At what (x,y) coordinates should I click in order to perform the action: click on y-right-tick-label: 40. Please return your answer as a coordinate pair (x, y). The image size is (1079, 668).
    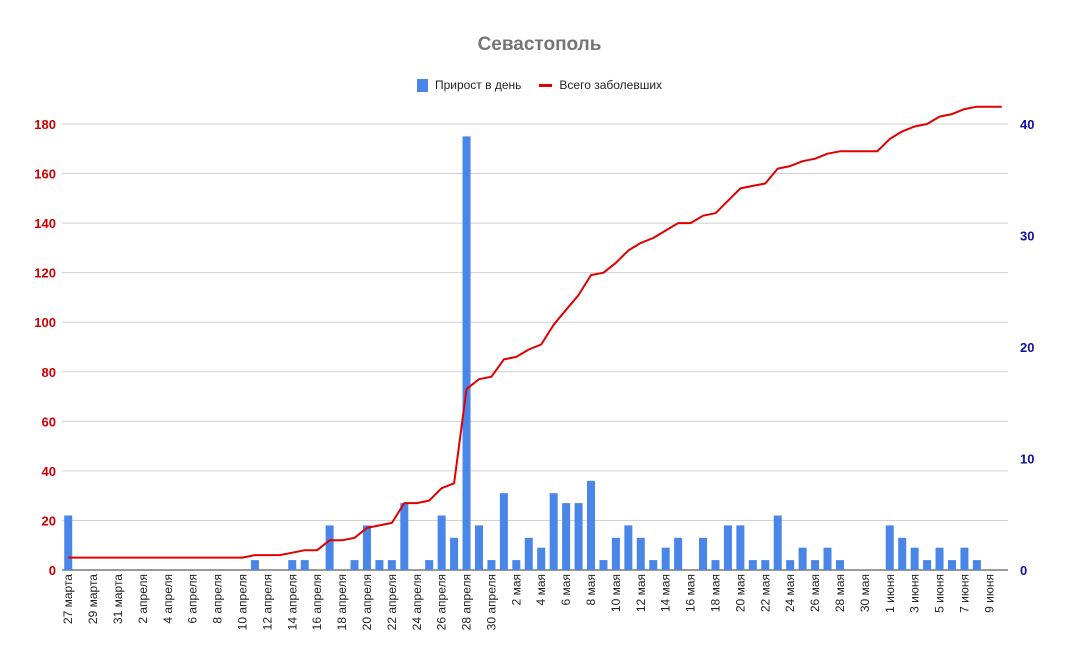
    Looking at the image, I should click on (1027, 124).